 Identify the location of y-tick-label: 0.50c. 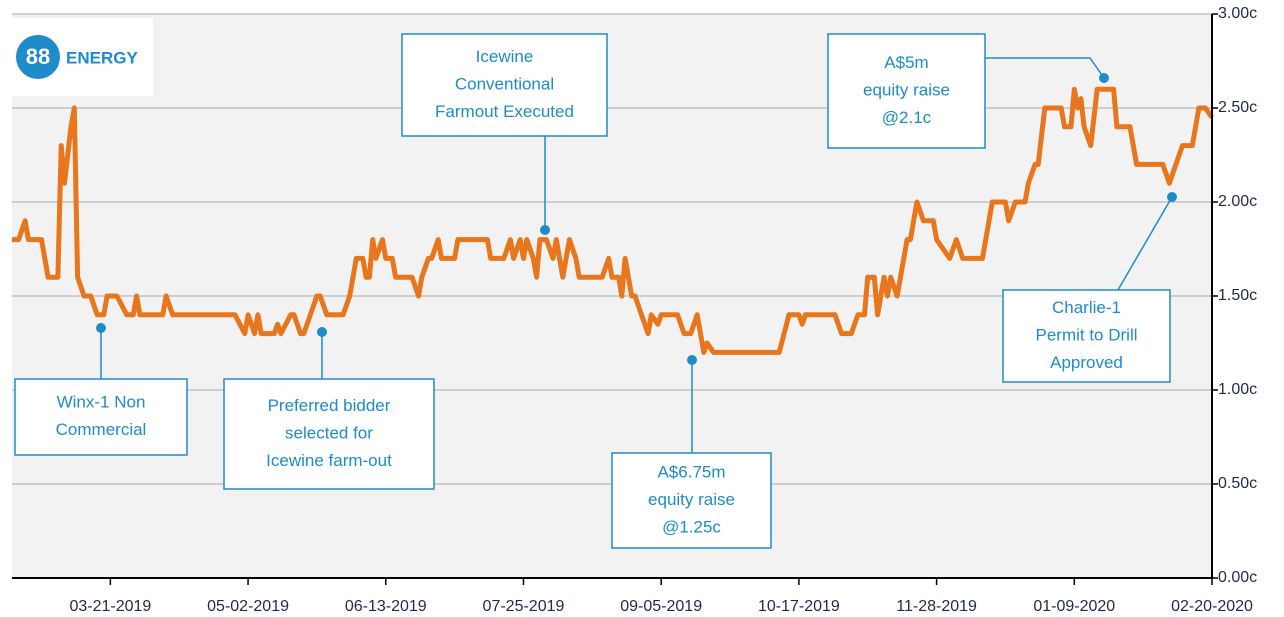
(1237, 483).